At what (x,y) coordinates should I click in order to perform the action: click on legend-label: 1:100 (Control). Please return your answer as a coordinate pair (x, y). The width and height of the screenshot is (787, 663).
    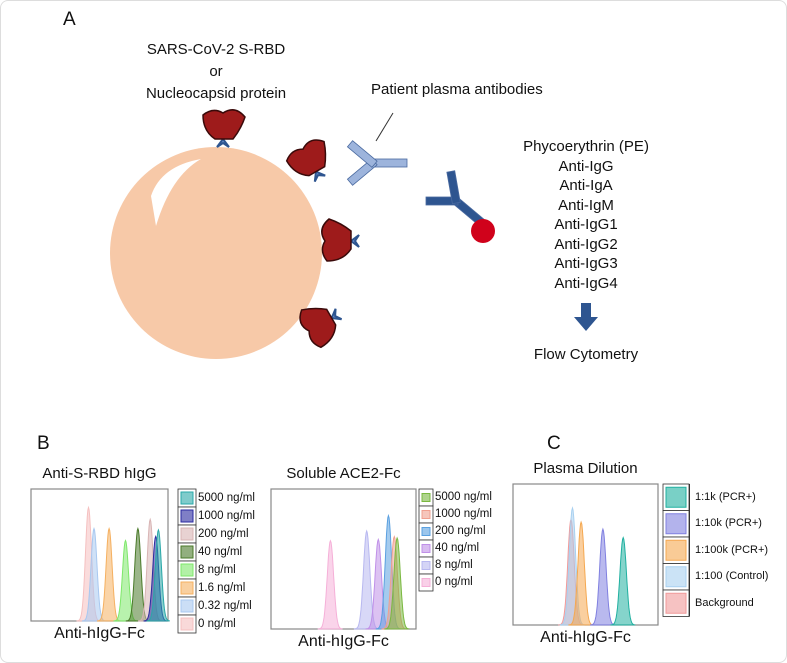
    Looking at the image, I should click on (732, 576).